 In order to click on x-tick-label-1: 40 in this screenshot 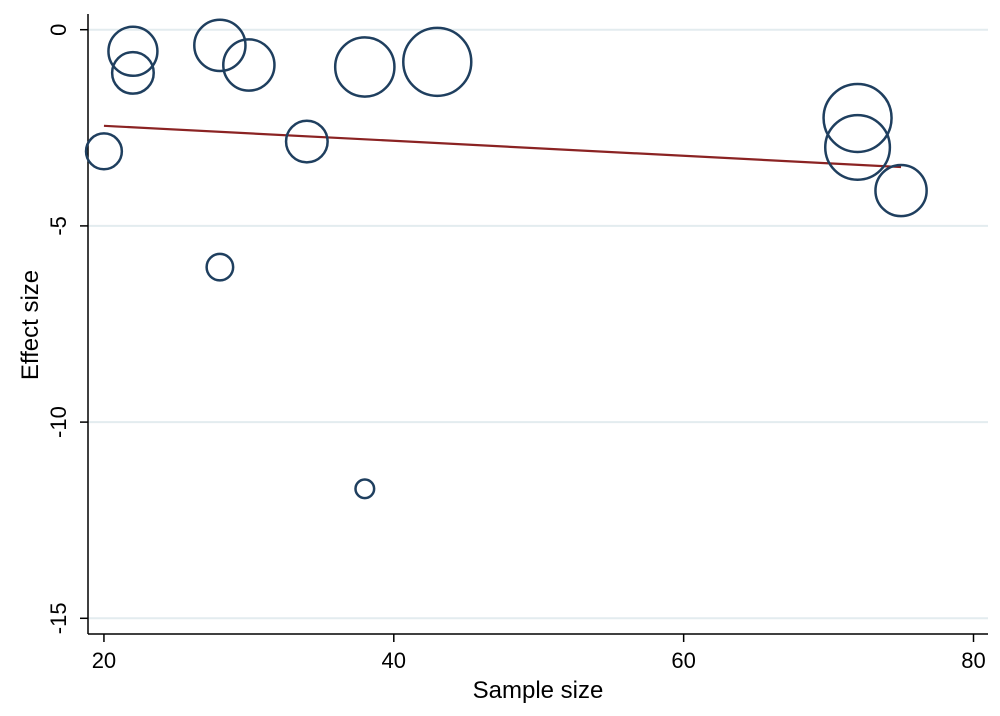, I will do `click(394, 660)`.